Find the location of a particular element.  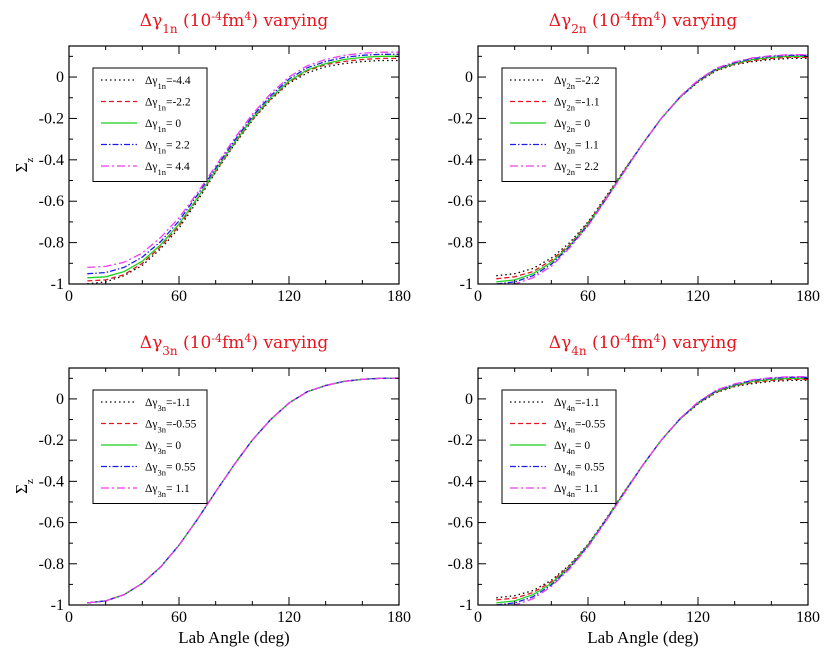

title-exponent: -4 is located at coordinates (216, 338).